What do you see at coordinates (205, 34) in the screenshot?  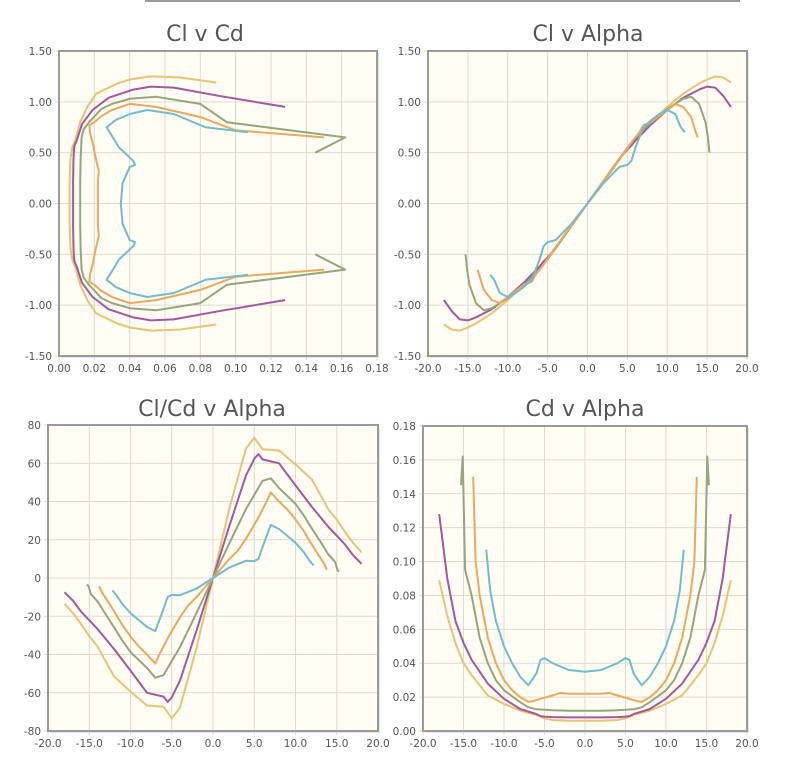 I see `chart-title-cl-cd: Cl v Cd` at bounding box center [205, 34].